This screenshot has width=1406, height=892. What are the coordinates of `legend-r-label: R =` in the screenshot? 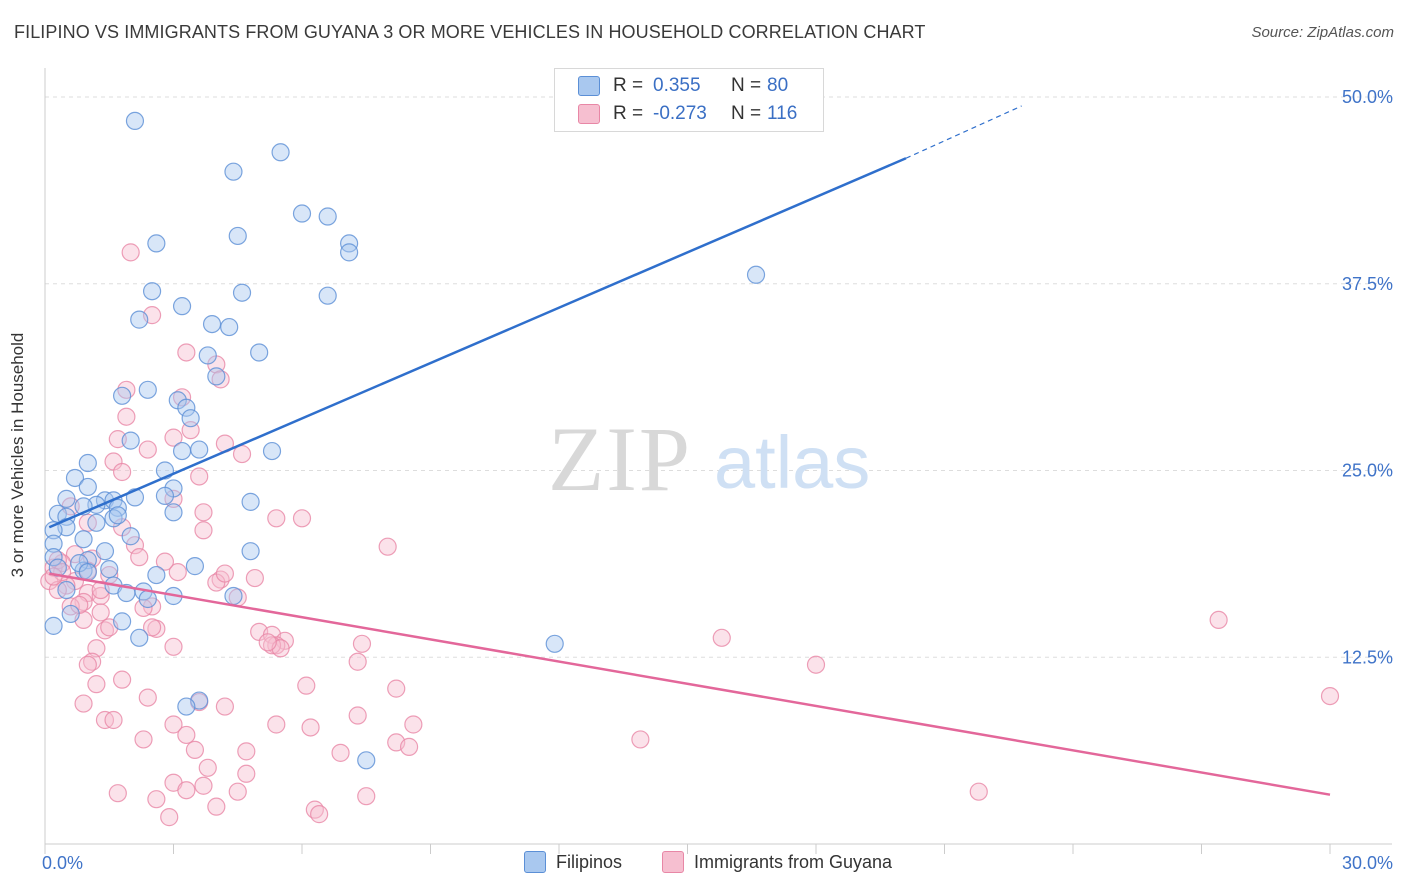 It's located at (628, 113).